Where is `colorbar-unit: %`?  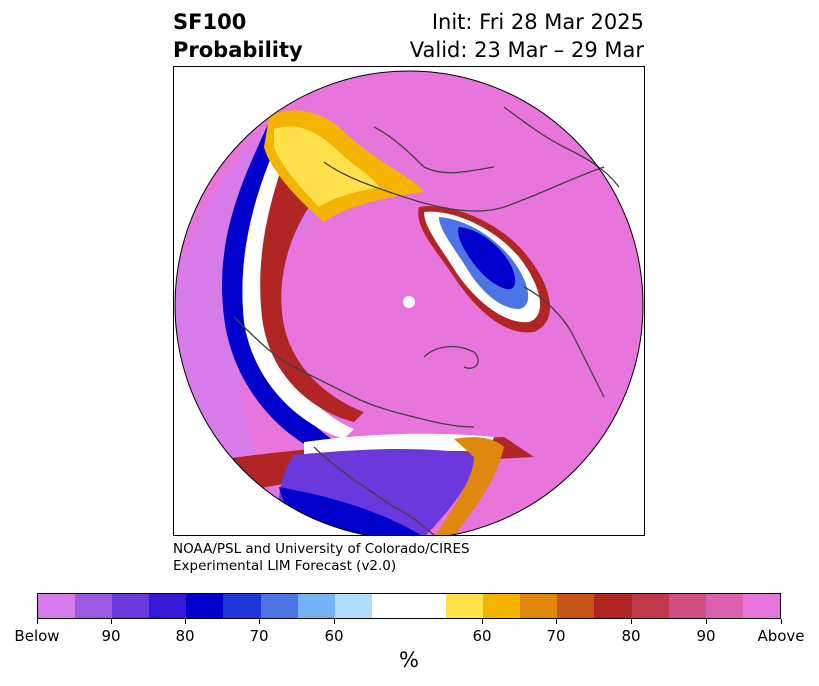 colorbar-unit: % is located at coordinates (409, 660).